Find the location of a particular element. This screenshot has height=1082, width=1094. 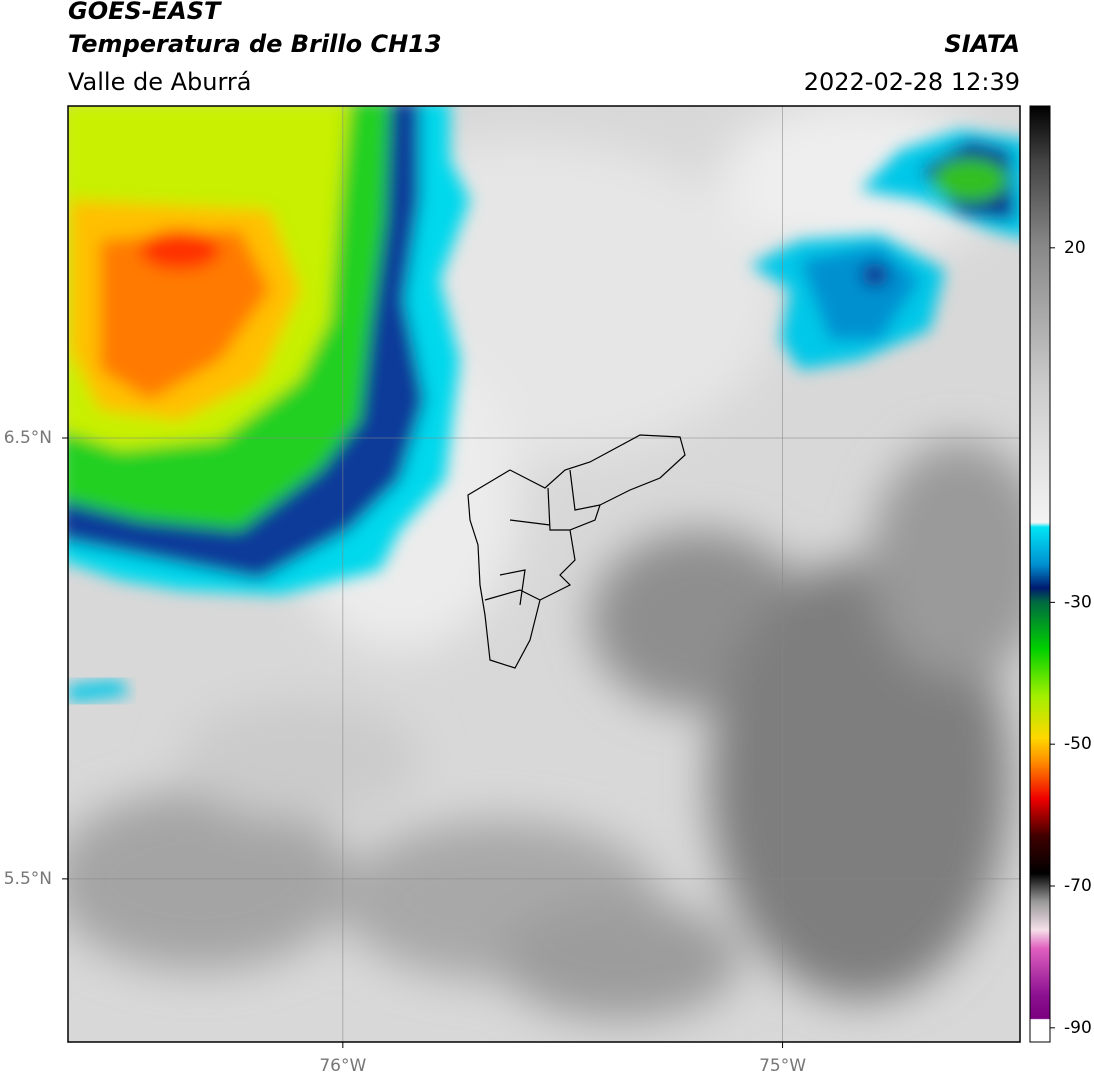

colorbar is located at coordinates (1040, 574).